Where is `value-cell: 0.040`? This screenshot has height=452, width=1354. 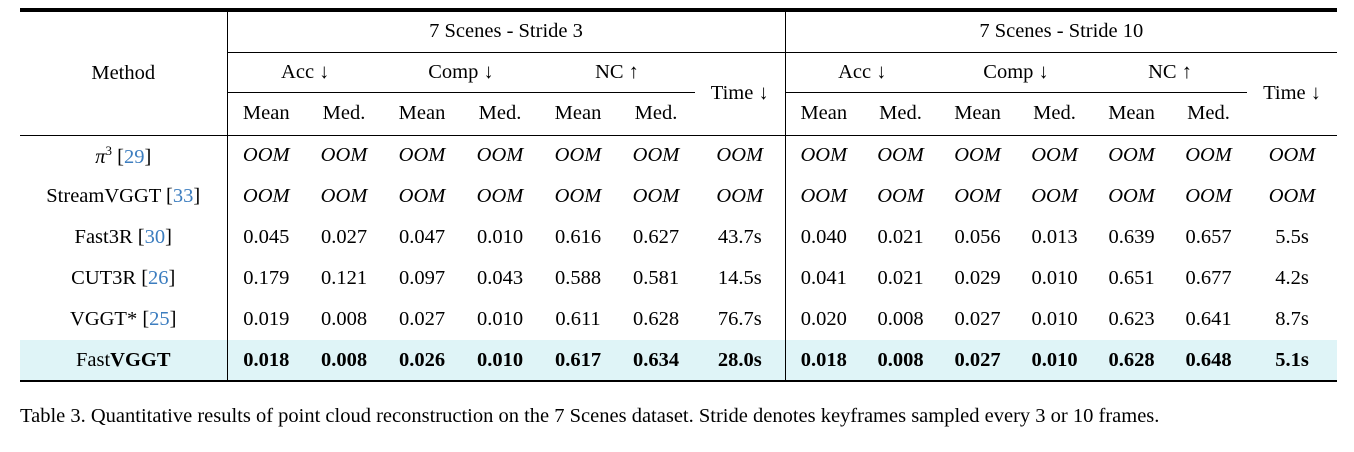 value-cell: 0.040 is located at coordinates (823, 237).